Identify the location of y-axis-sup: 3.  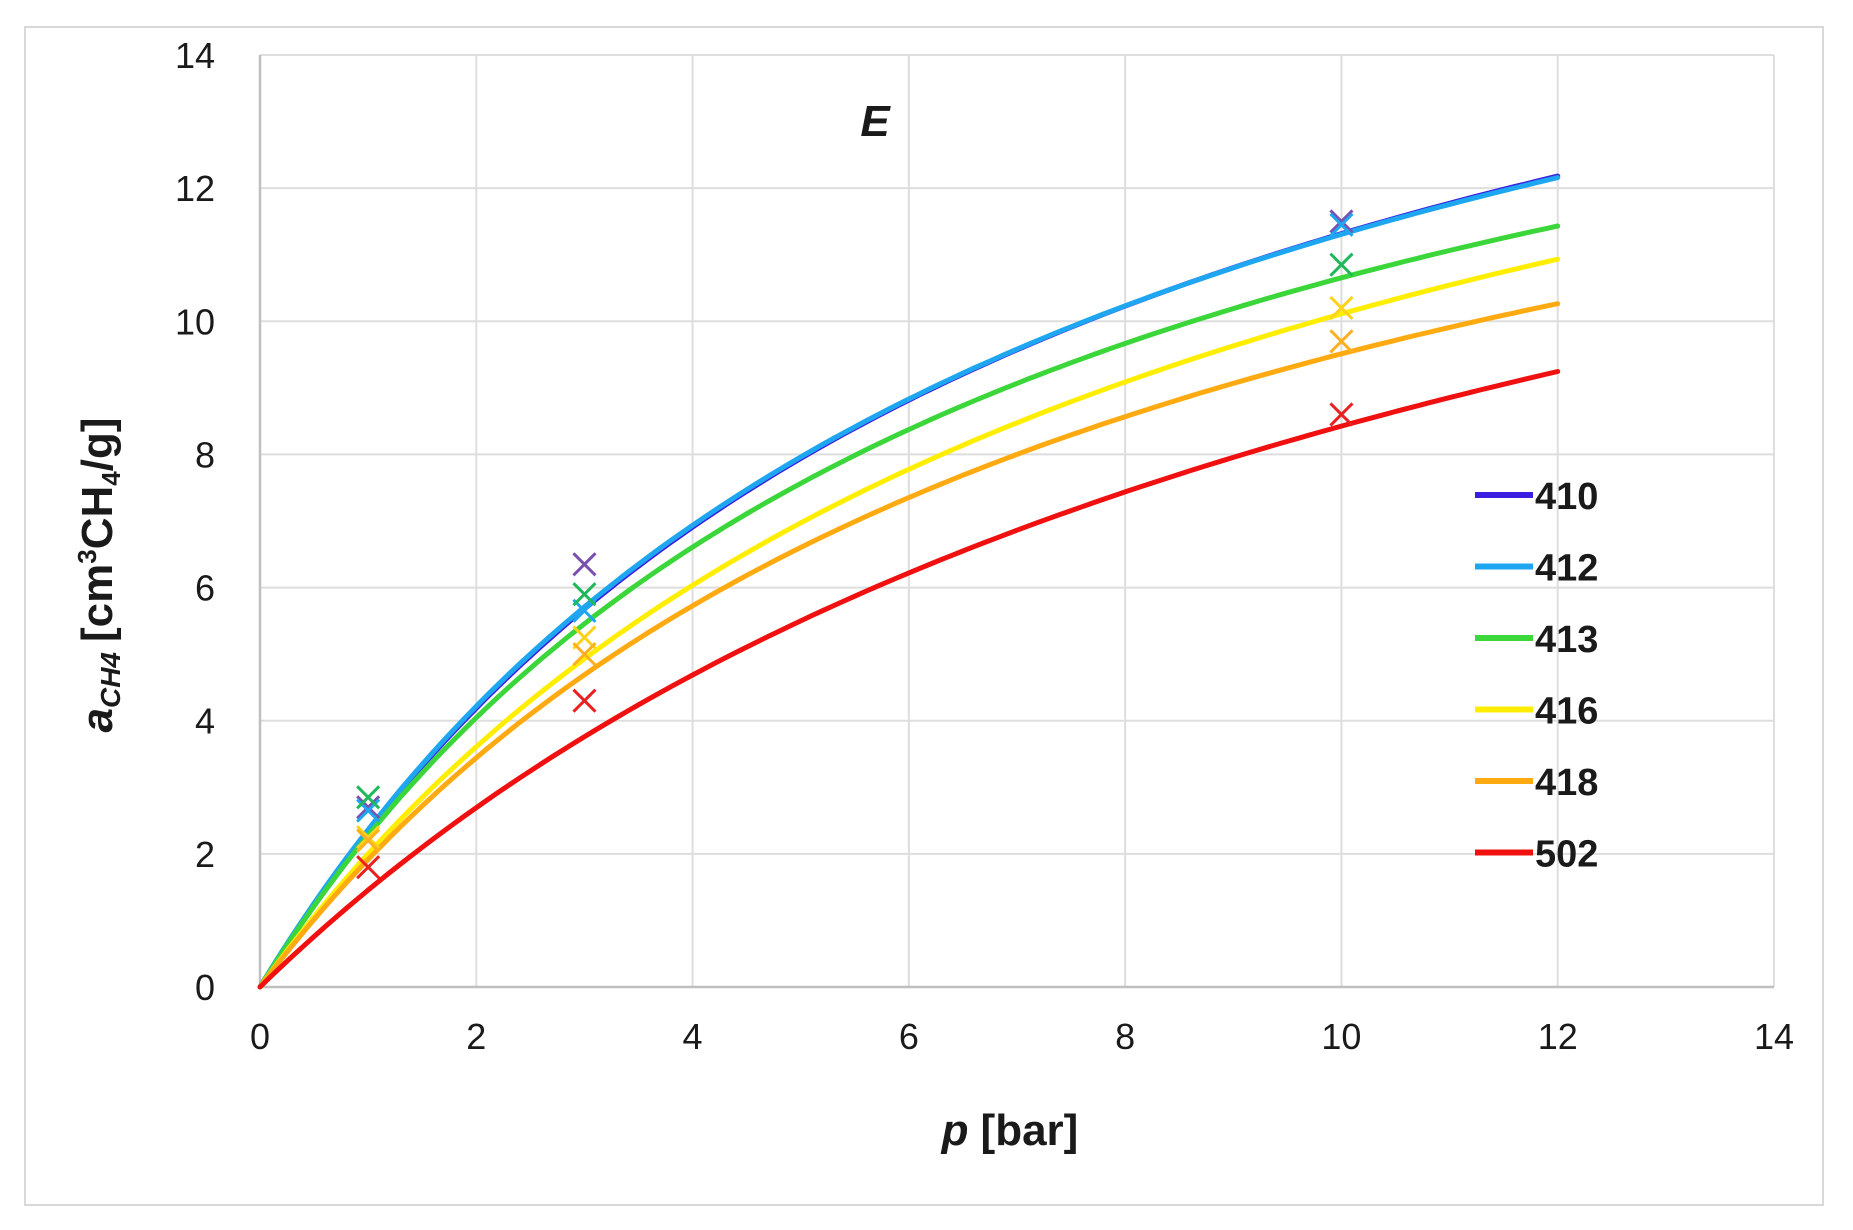
(87, 556).